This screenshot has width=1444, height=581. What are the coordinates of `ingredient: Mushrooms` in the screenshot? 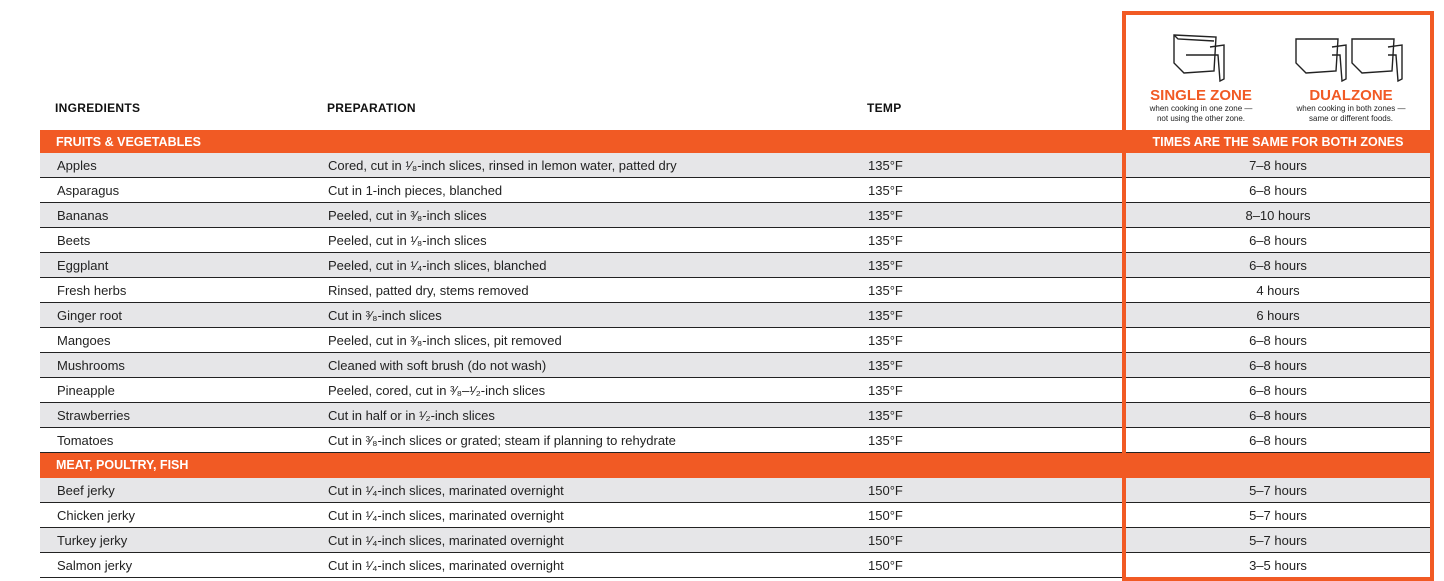 It's located at (91, 365).